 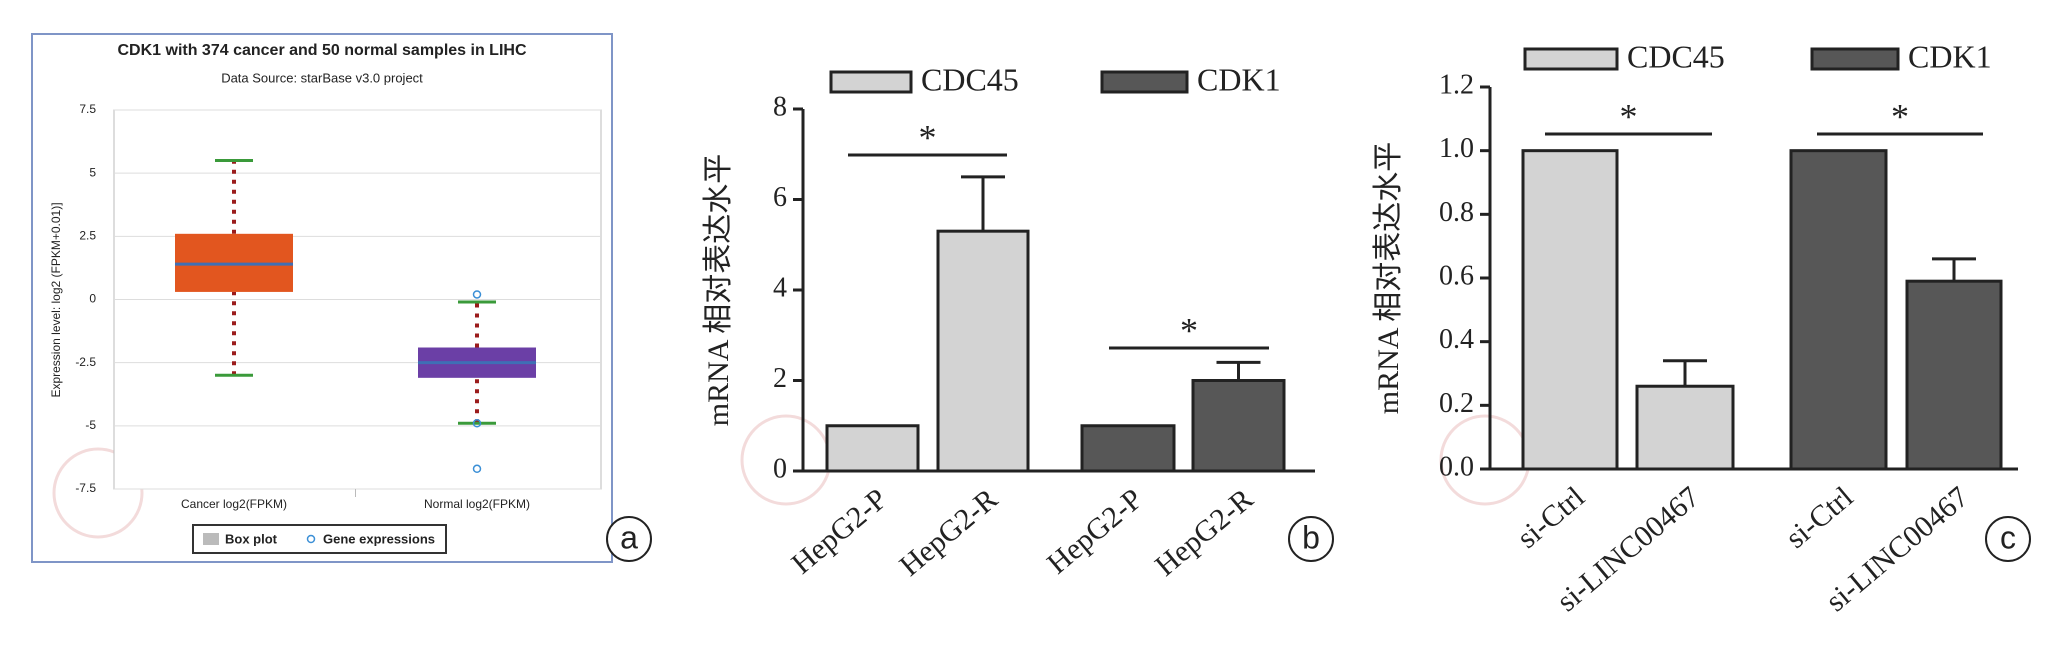 I want to click on y-tick-label: 0.6, so click(x=1456, y=275).